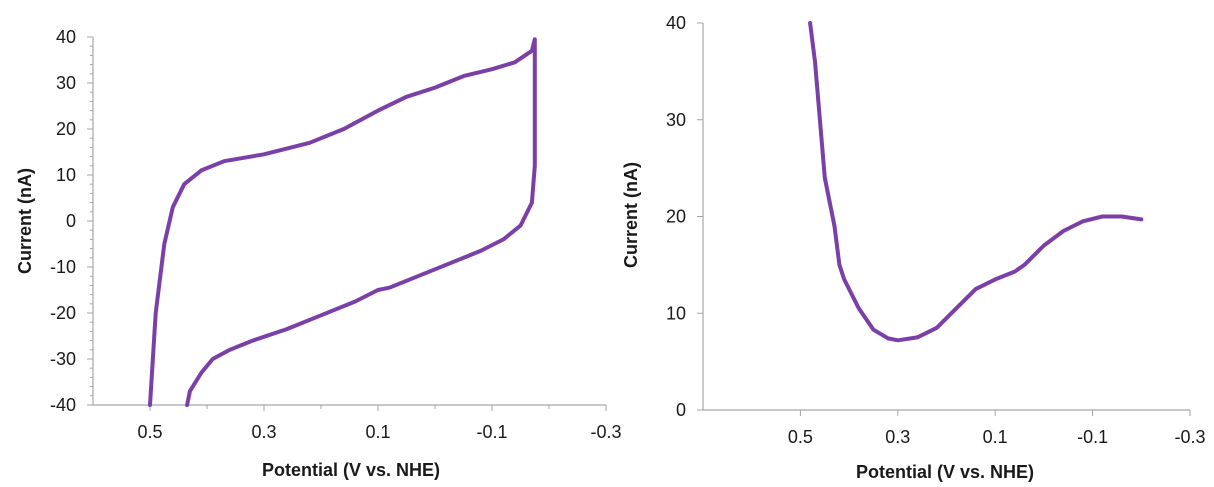  Describe the element at coordinates (66, 175) in the screenshot. I see `chart1-ytick-label: 10` at that location.